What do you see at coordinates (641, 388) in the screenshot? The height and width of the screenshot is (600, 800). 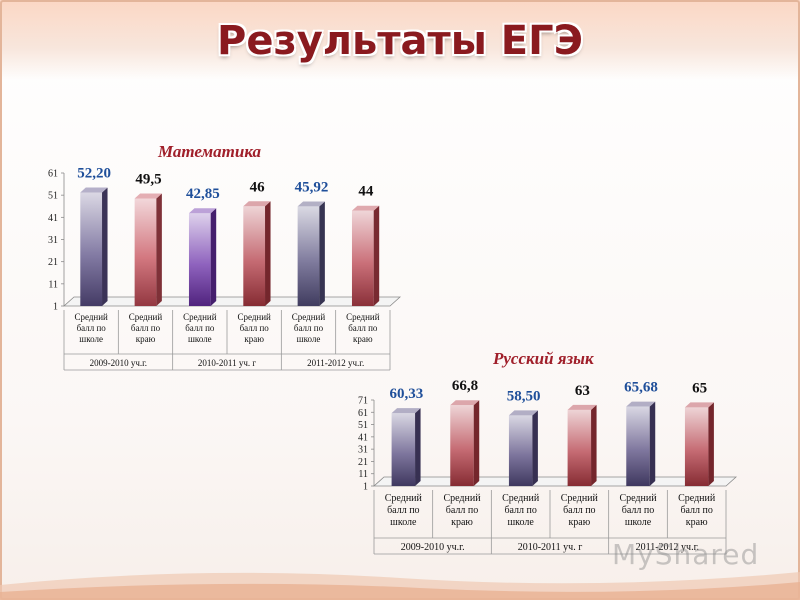 I see `data-label: 65,68` at bounding box center [641, 388].